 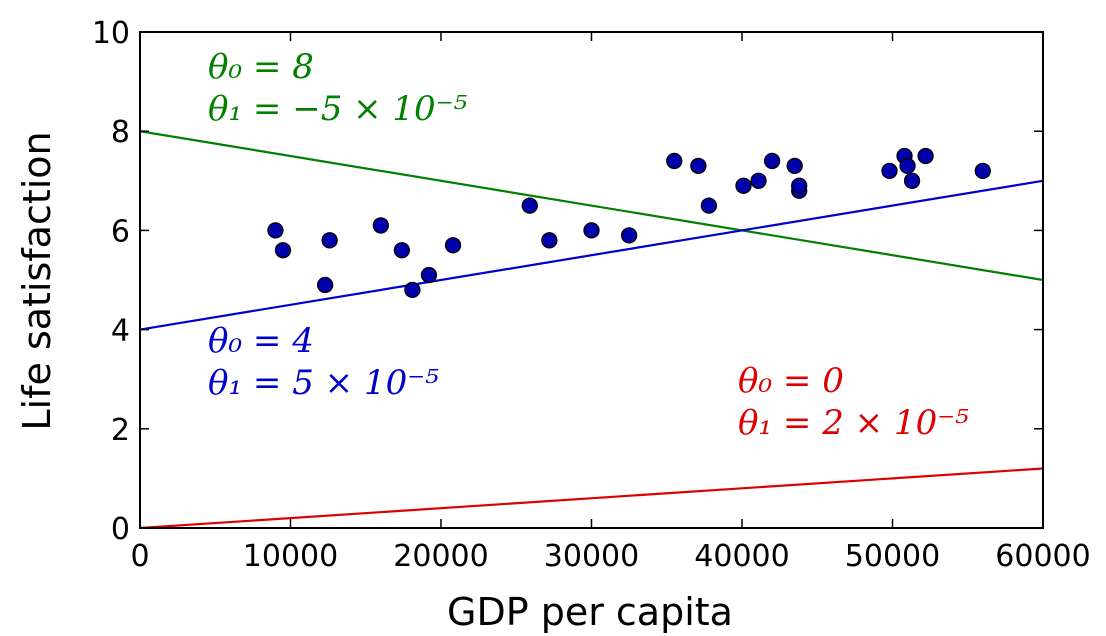 What do you see at coordinates (261, 67) in the screenshot?
I see `annotation-green-theta0: θ₀ = 8` at bounding box center [261, 67].